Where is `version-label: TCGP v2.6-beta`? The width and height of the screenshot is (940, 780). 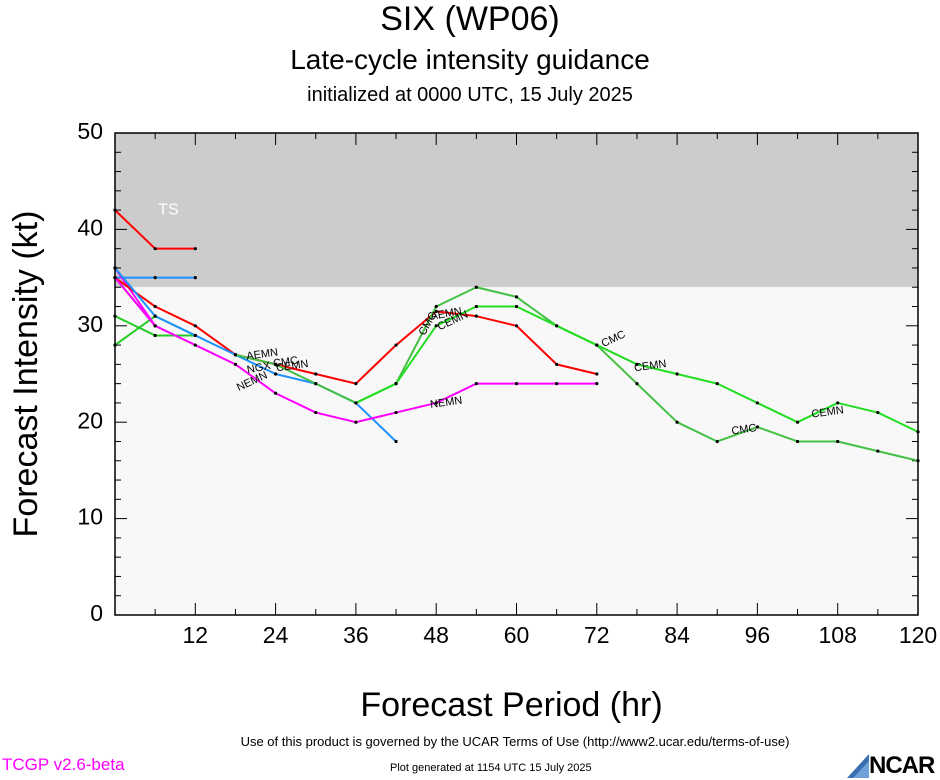
version-label: TCGP v2.6-beta is located at coordinates (63, 764).